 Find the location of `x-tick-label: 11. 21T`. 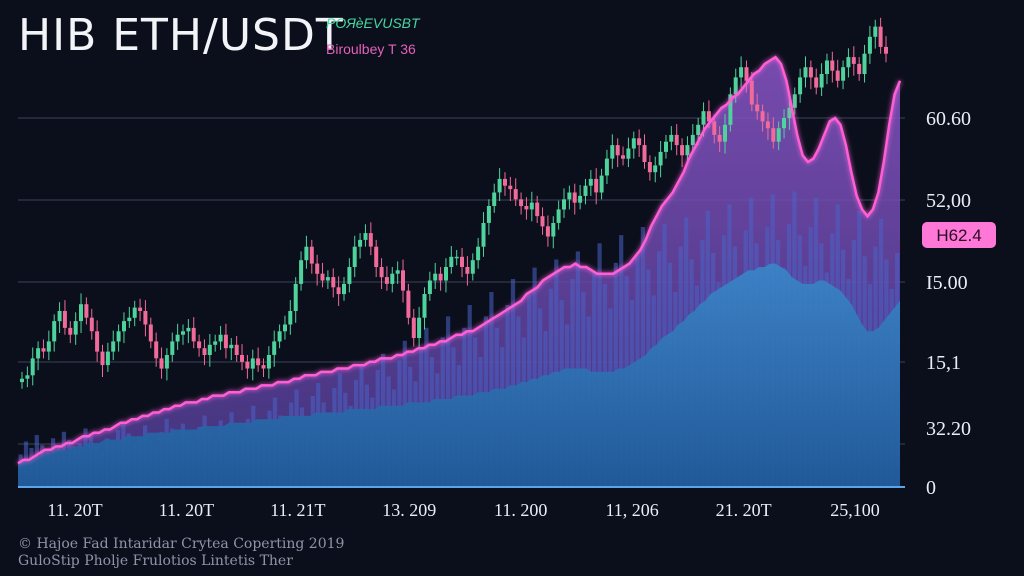

x-tick-label: 11. 21T is located at coordinates (297, 510).